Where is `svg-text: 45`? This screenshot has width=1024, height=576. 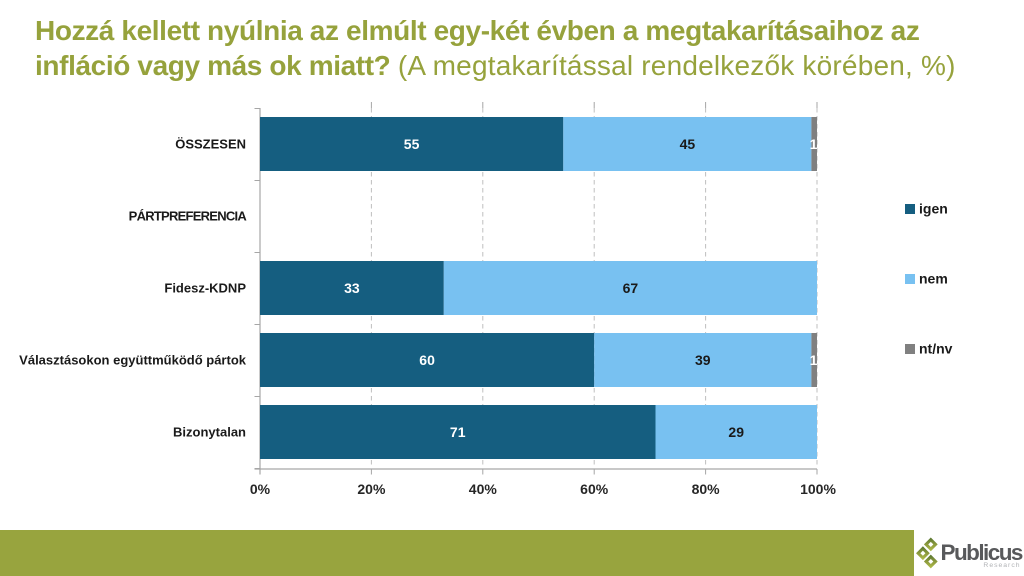 svg-text: 45 is located at coordinates (688, 144).